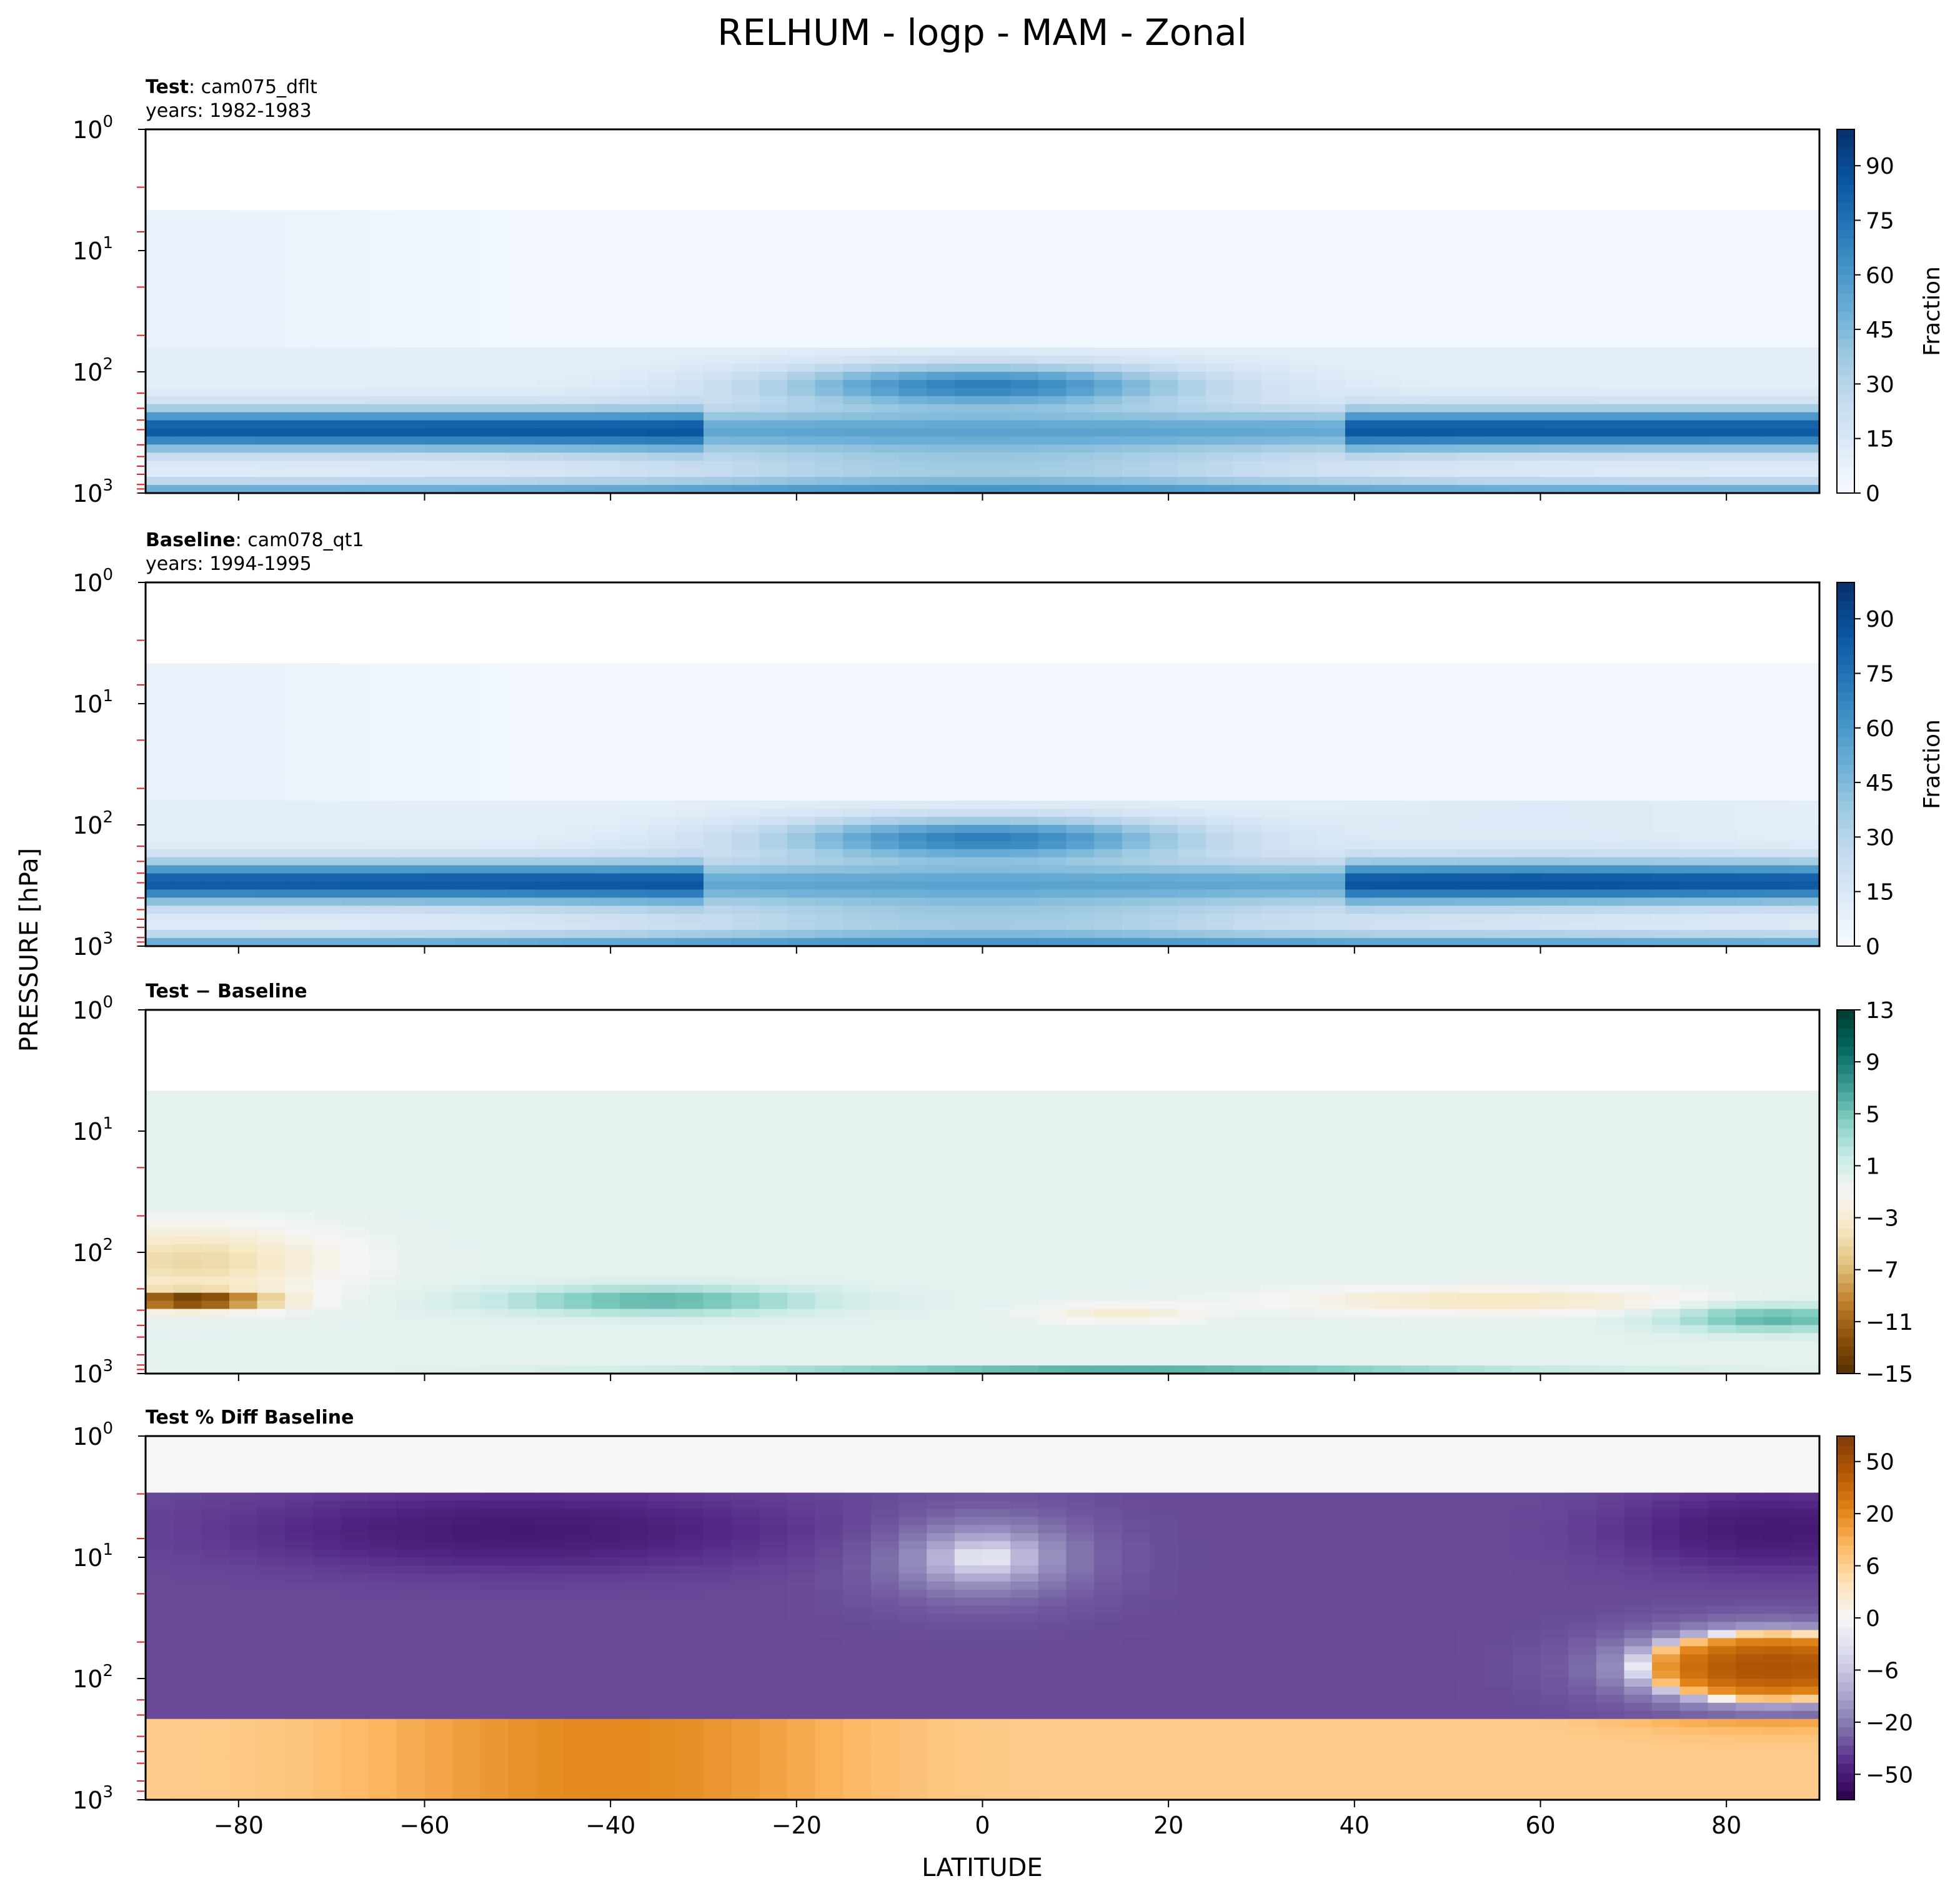 Image resolution: width=1960 pixels, height=1896 pixels. Describe the element at coordinates (1880, 784) in the screenshot. I see `colorbar-tick-label: 45` at that location.